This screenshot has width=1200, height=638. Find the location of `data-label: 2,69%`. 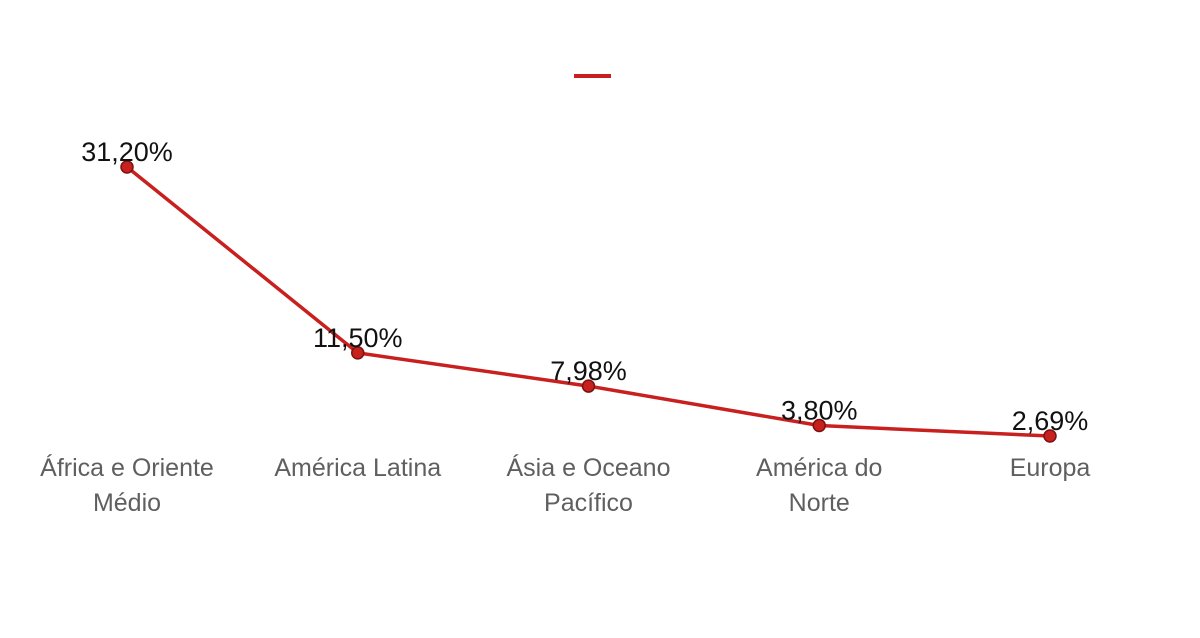

data-label: 2,69% is located at coordinates (1050, 421).